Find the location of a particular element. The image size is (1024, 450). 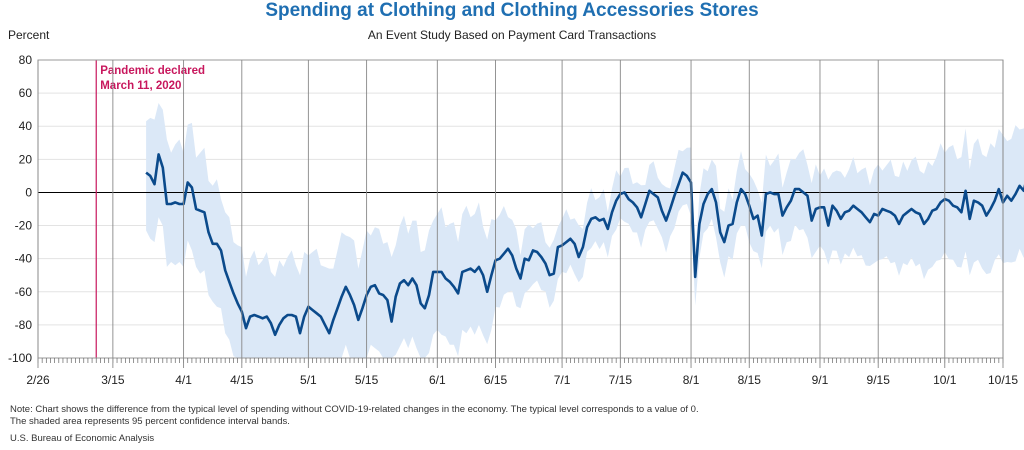

x-tick-label: 7/15 is located at coordinates (621, 380).